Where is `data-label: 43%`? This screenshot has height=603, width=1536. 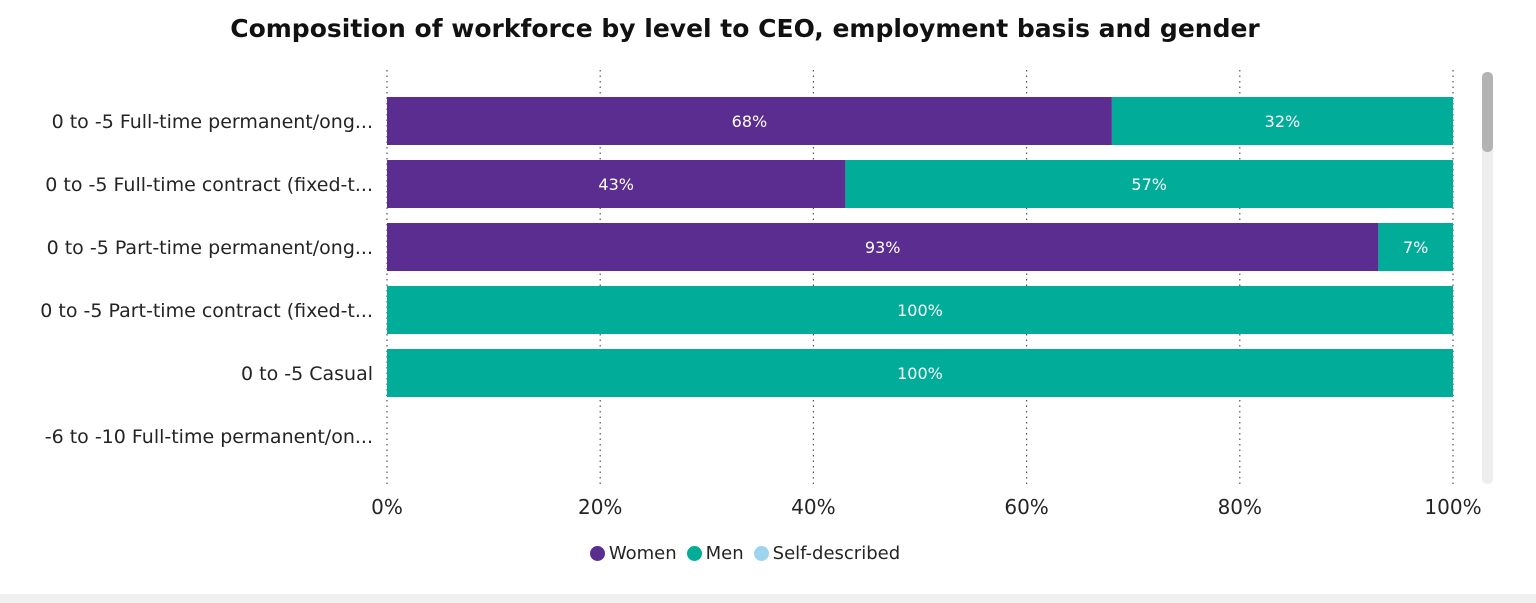 data-label: 43% is located at coordinates (616, 184).